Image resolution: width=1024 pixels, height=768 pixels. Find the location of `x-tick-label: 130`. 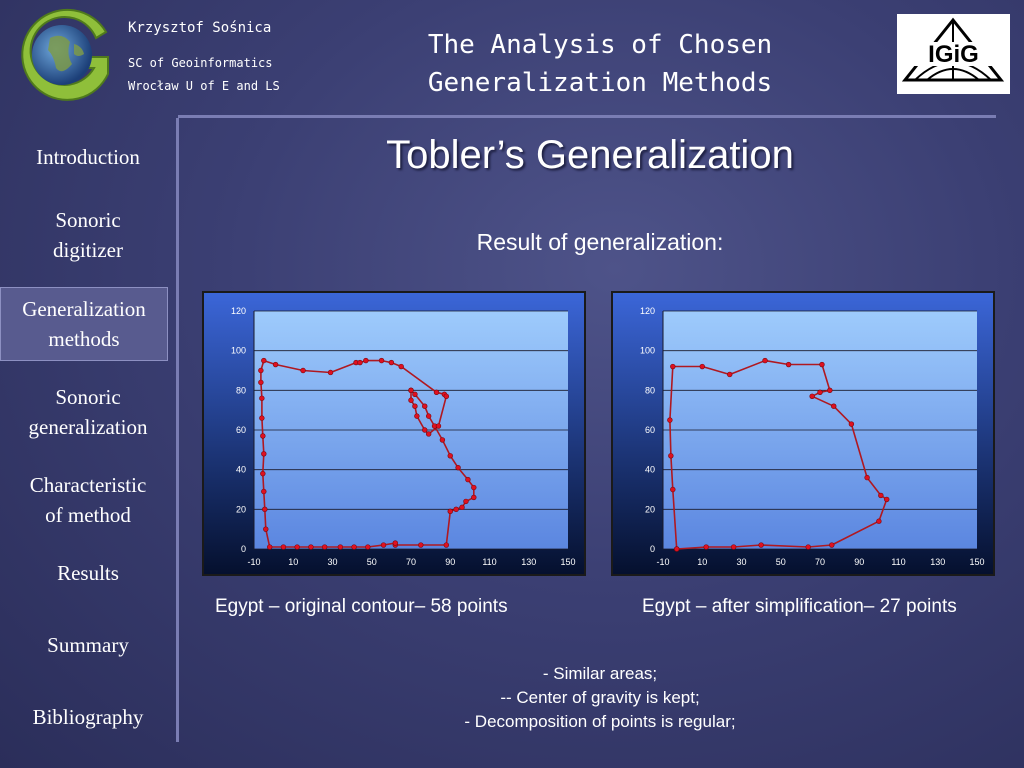

x-tick-label: 130 is located at coordinates (937, 562).